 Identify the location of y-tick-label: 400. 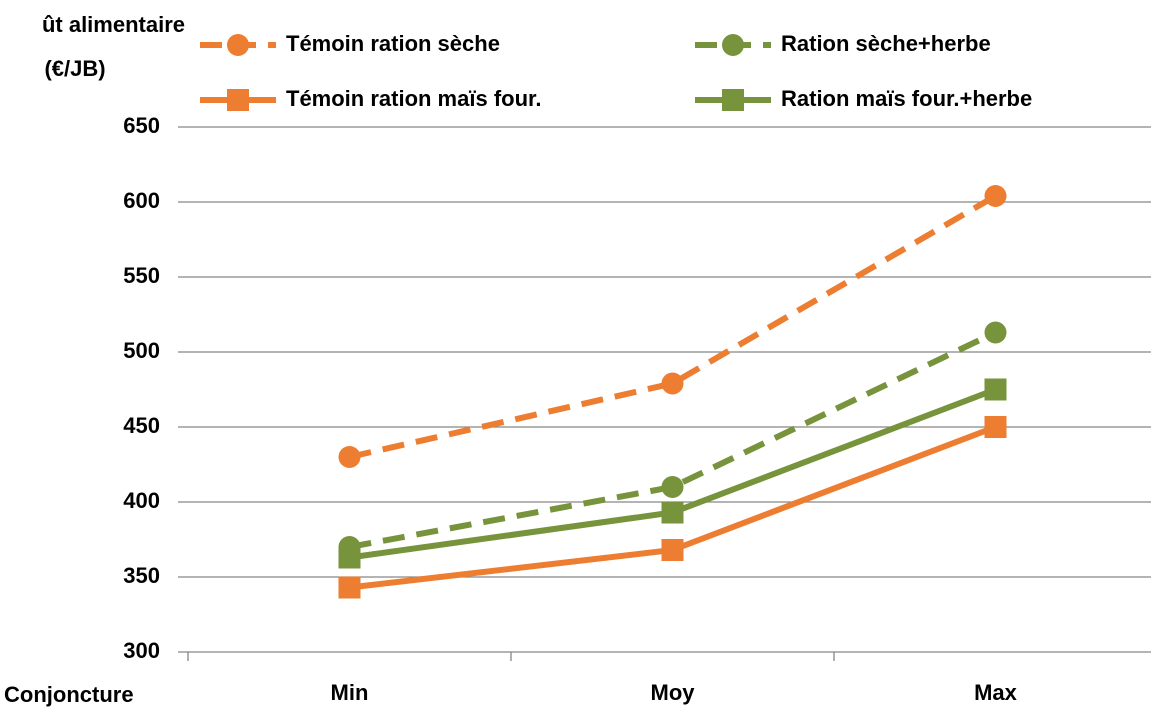
(141, 500).